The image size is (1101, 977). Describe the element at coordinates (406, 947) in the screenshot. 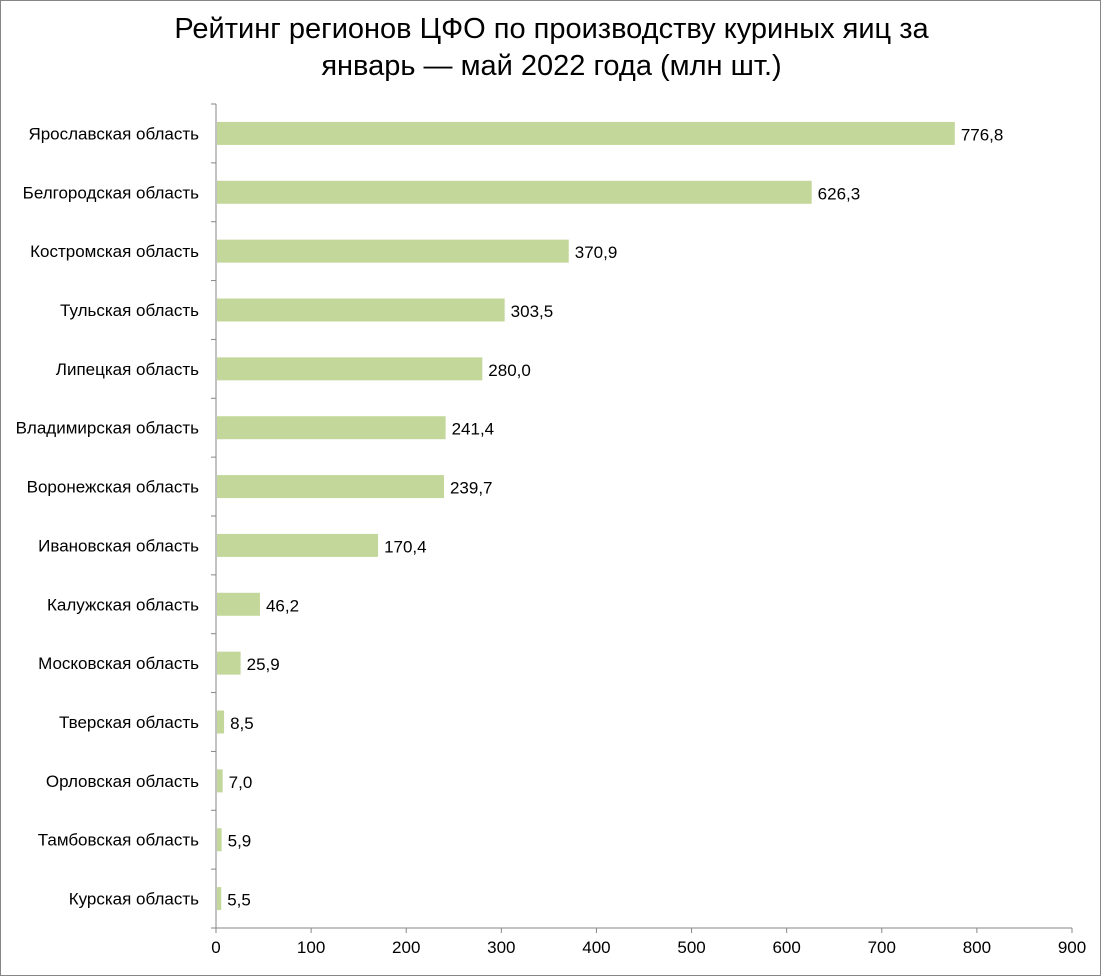

I see `x-tick-label: 200` at that location.